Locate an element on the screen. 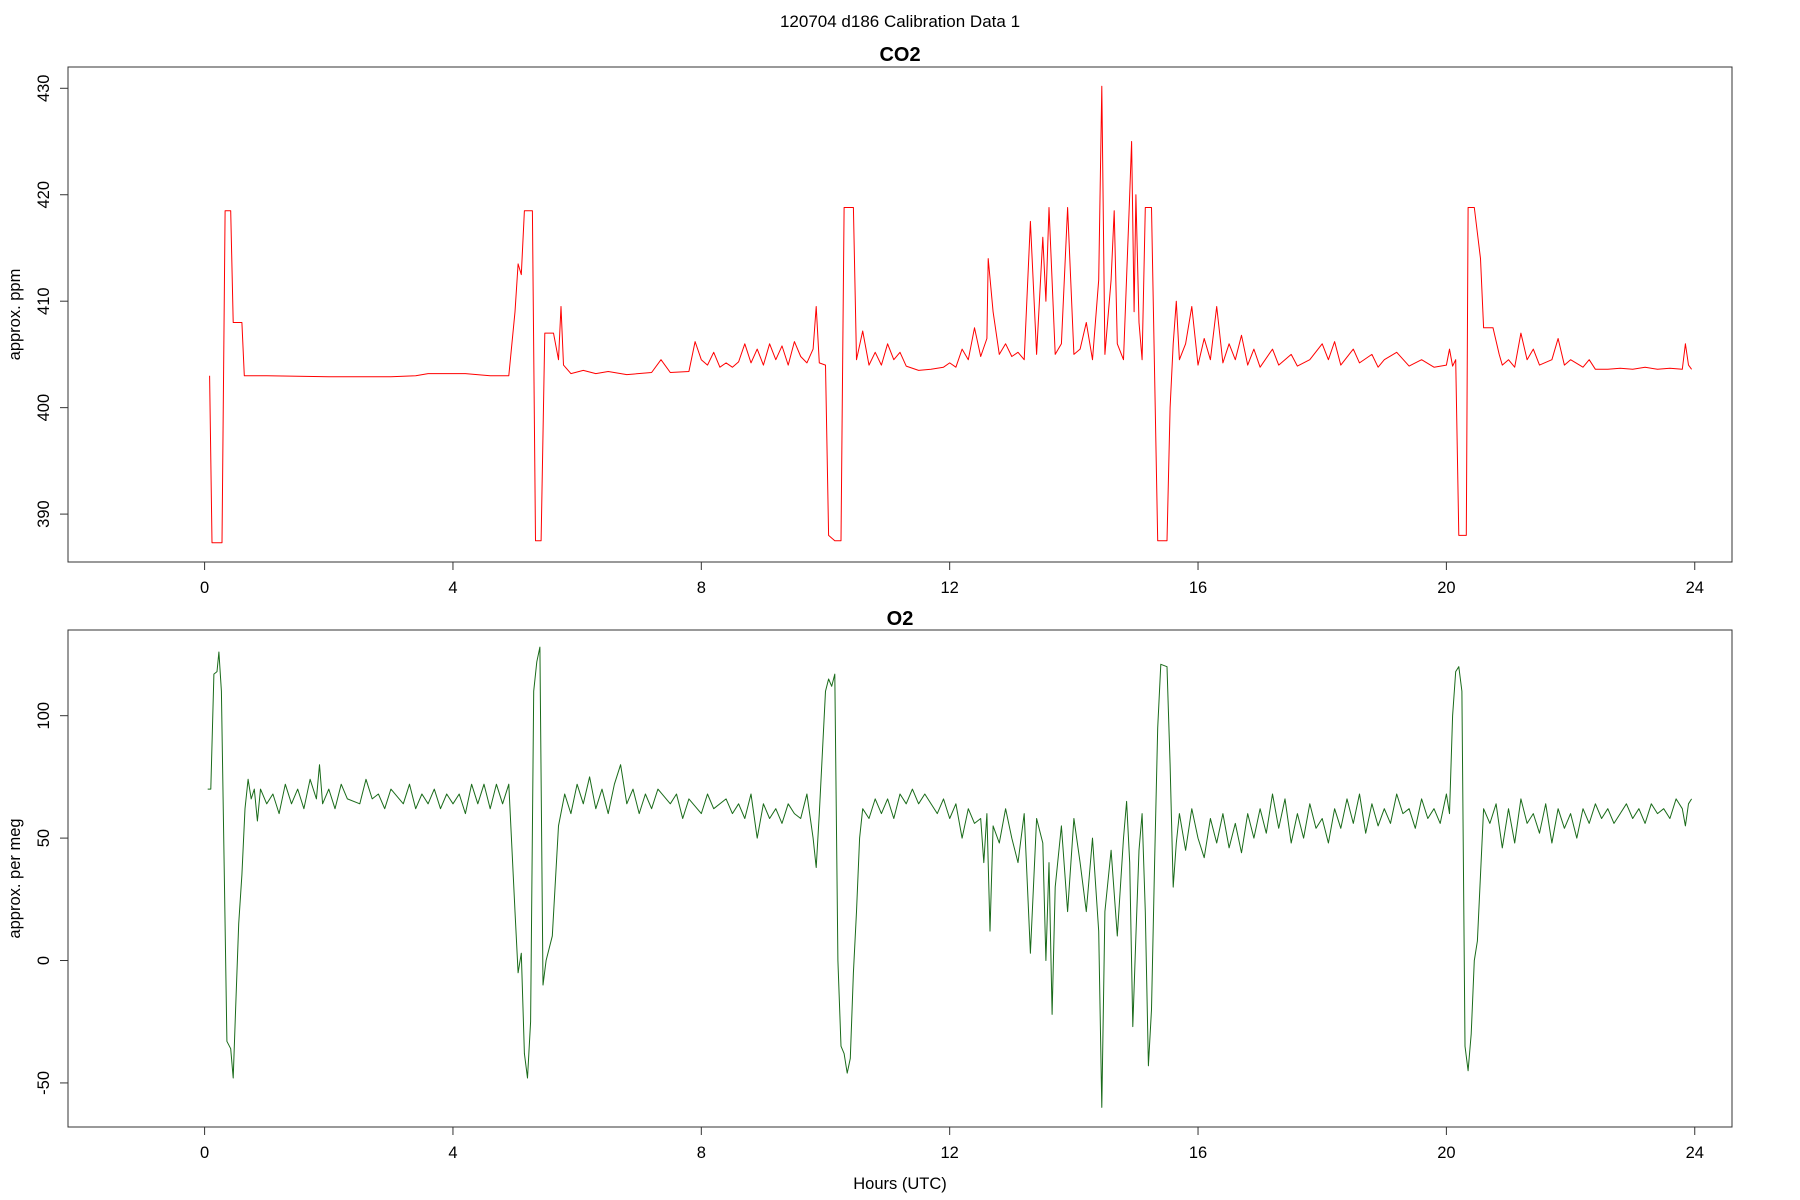 This screenshot has height=1200, width=1800. o2-x-tick-label: 16 is located at coordinates (1198, 1153).